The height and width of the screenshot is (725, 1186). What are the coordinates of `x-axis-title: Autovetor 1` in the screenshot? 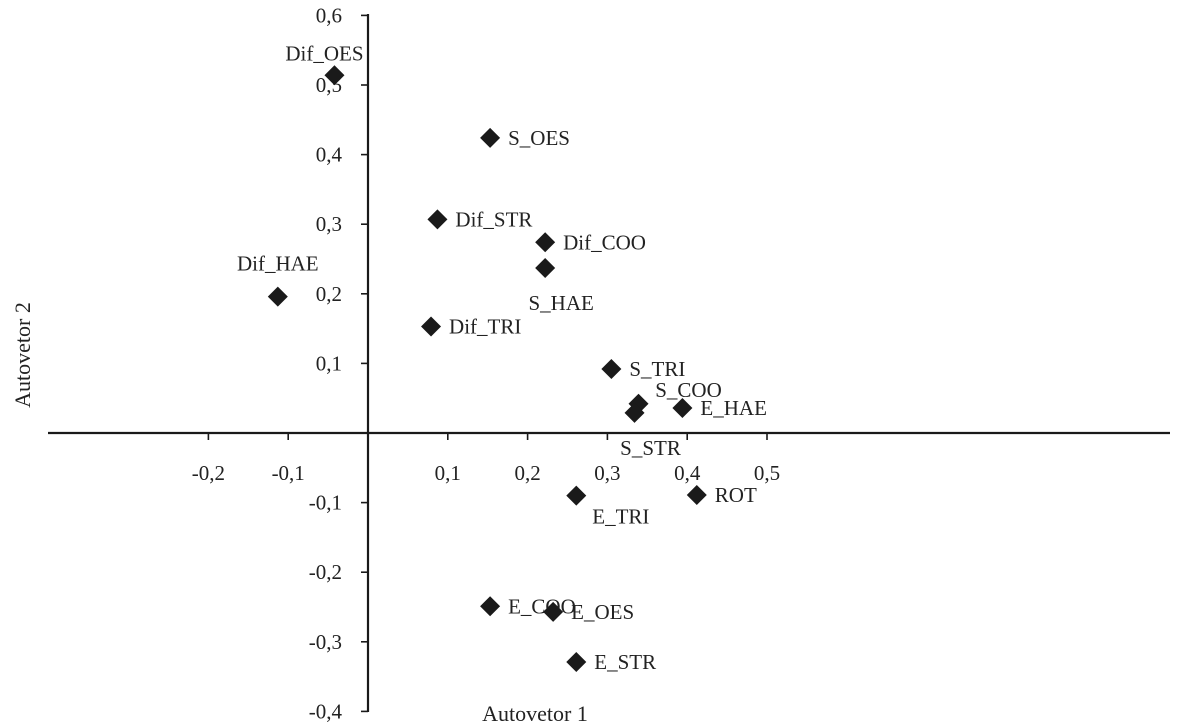 It's located at (535, 713).